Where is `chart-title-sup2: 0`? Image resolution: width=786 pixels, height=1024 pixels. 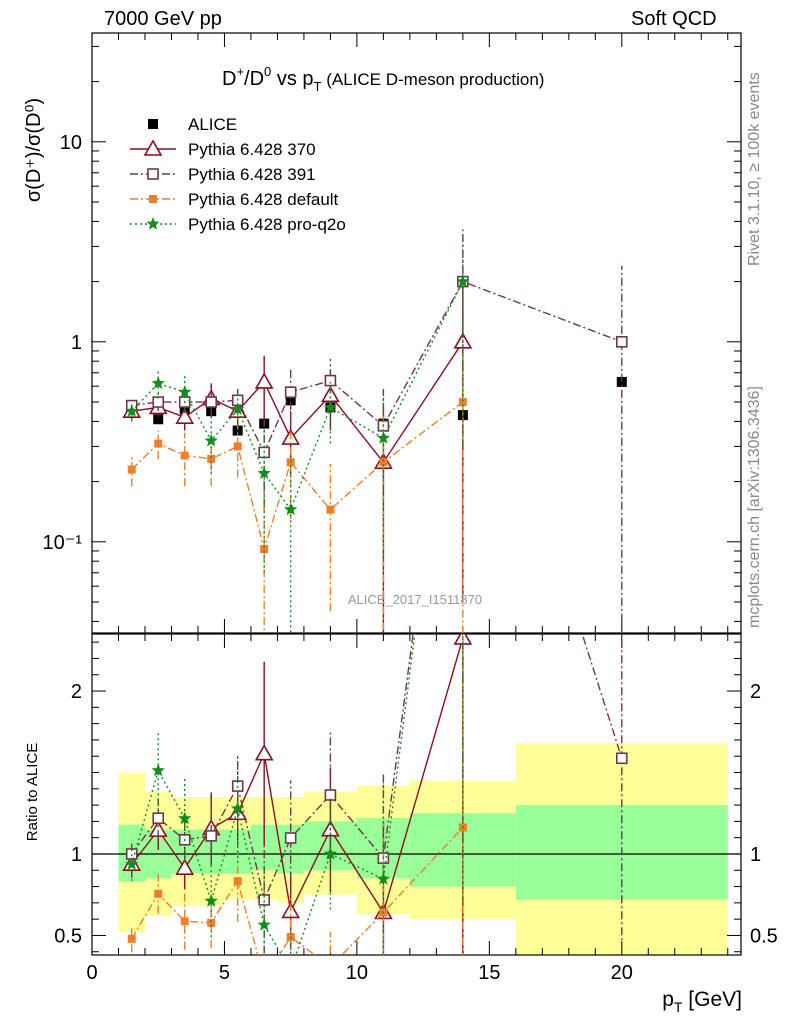
chart-title-sup2: 0 is located at coordinates (267, 71).